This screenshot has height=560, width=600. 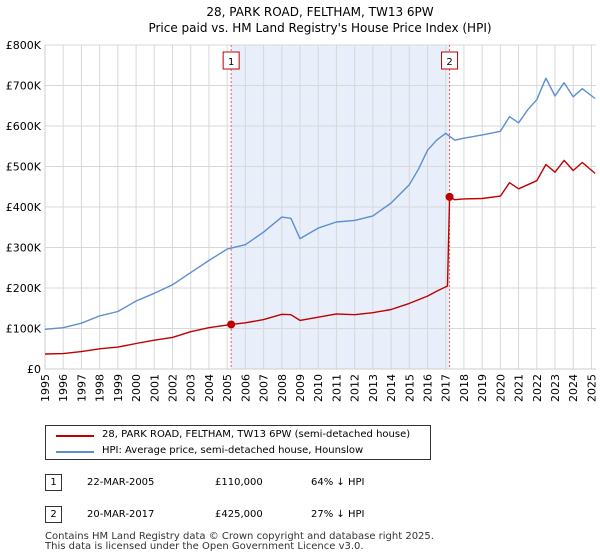 What do you see at coordinates (305, 484) in the screenshot?
I see `sale-row-1: 1 22-MAR-2005 £110,000 64% ↓ HPI` at bounding box center [305, 484].